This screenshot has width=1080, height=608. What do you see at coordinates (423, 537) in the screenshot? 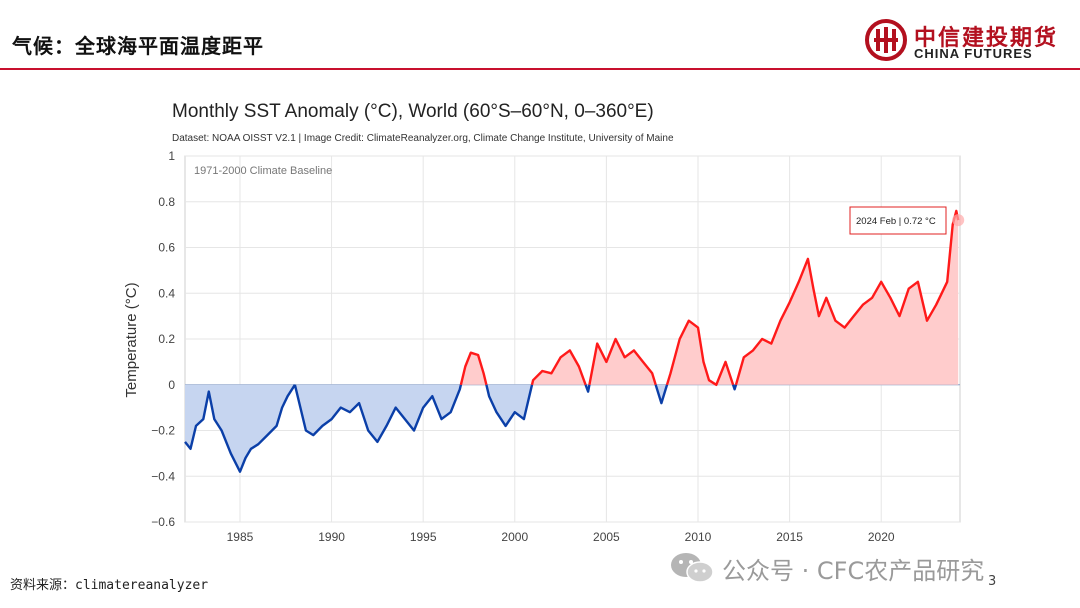
I see `x-tick-label: 1995` at bounding box center [423, 537].